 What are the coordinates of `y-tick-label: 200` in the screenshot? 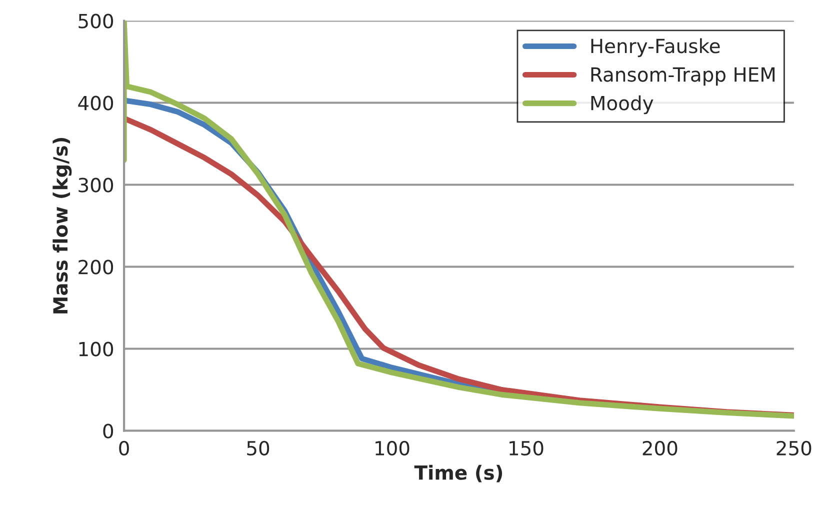 It's located at (96, 267).